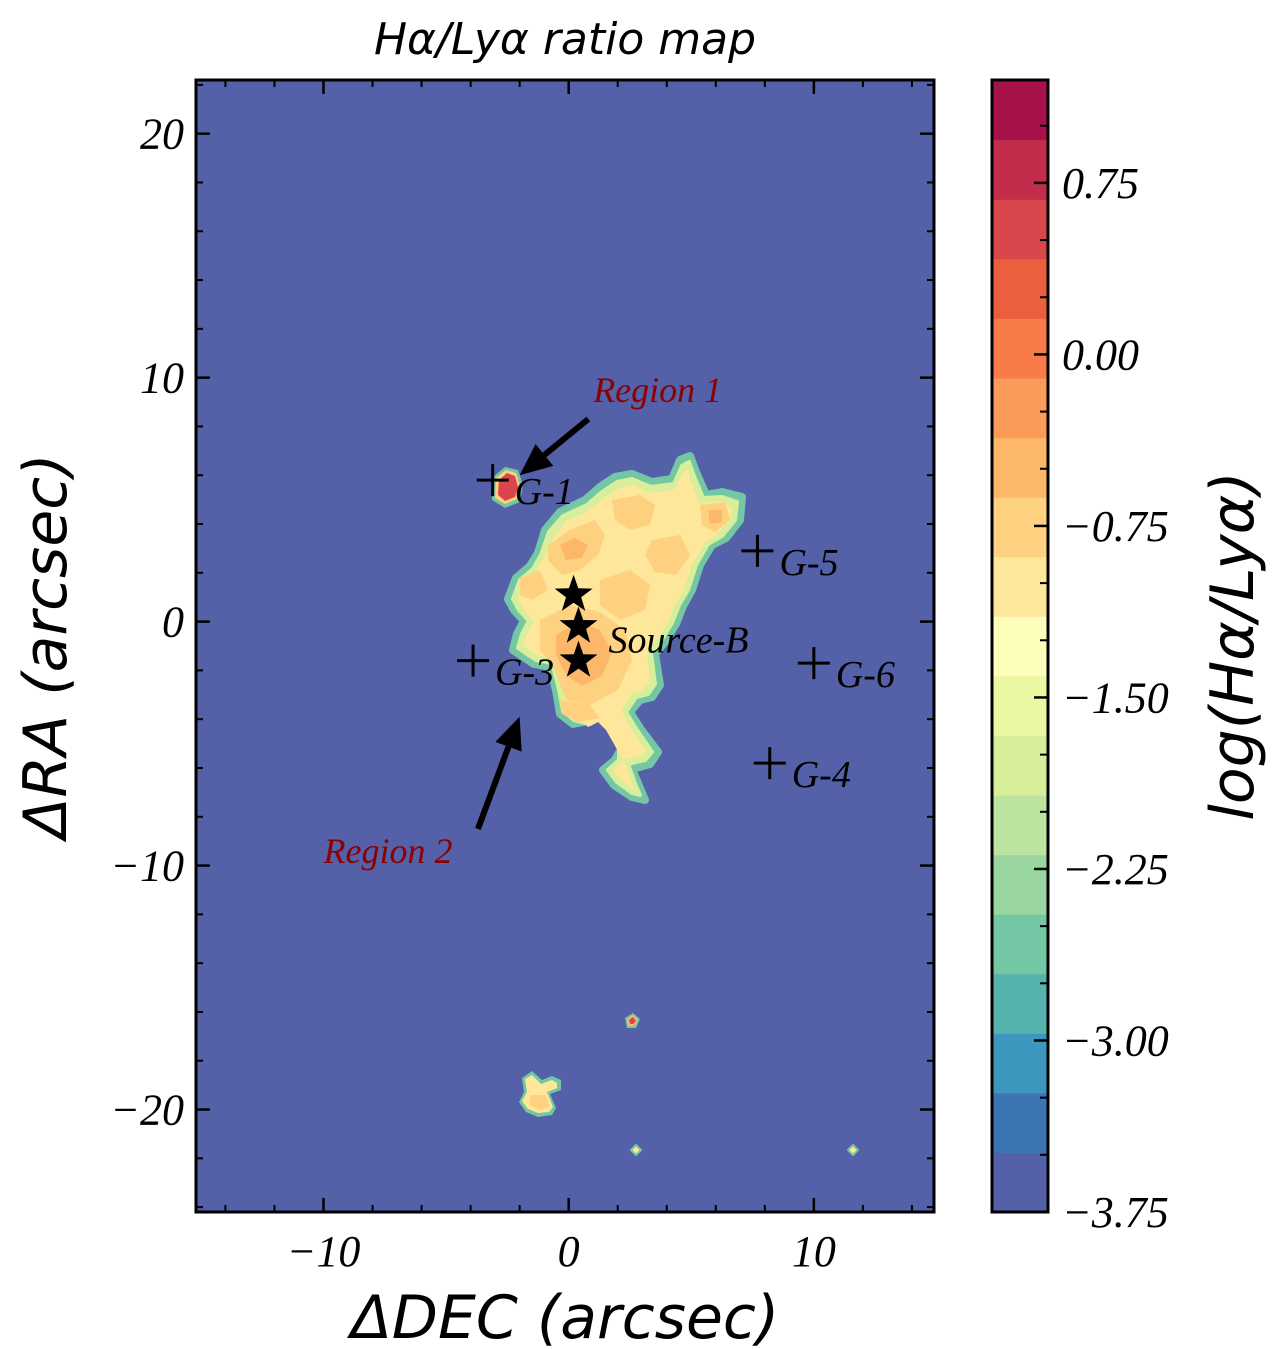 The width and height of the screenshot is (1280, 1349). I want to click on colorbar-tick-label: 0.00, so click(1100, 354).